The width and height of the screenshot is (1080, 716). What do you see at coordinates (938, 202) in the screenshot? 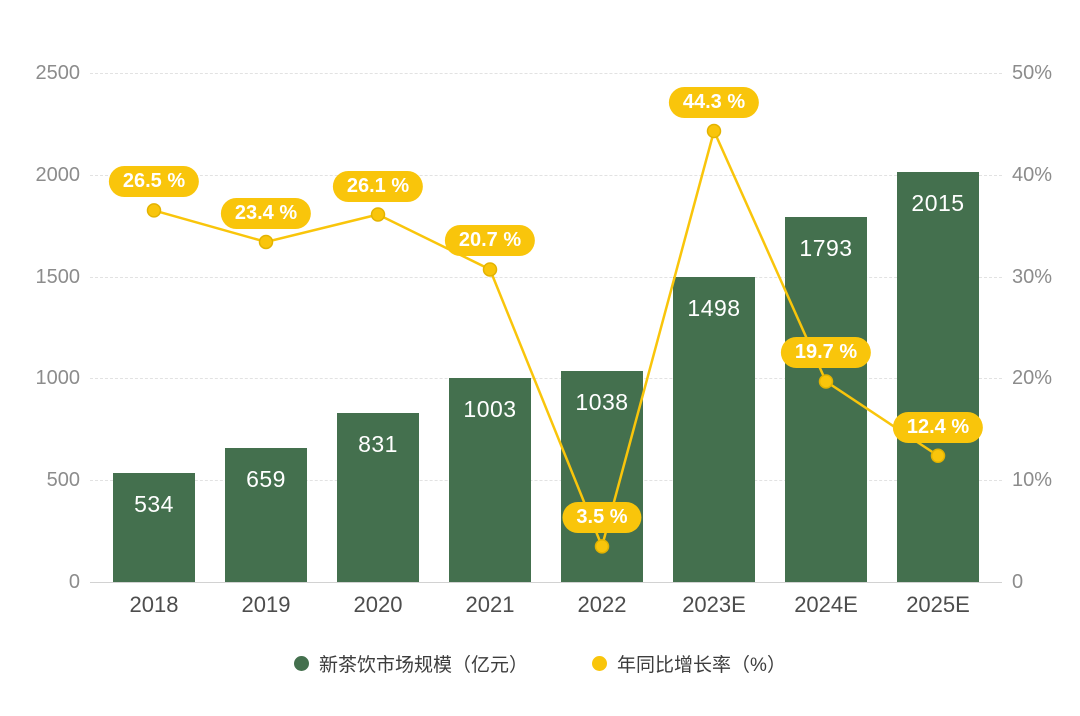
I see `bar-value-label: 2015` at bounding box center [938, 202].